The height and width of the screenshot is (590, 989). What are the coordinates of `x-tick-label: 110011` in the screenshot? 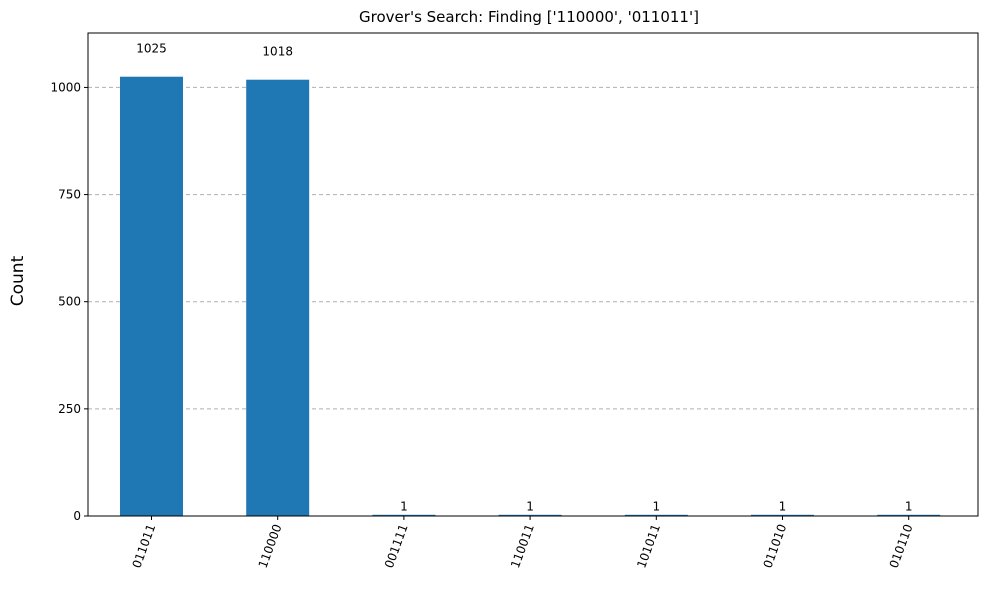 It's located at (522, 546).